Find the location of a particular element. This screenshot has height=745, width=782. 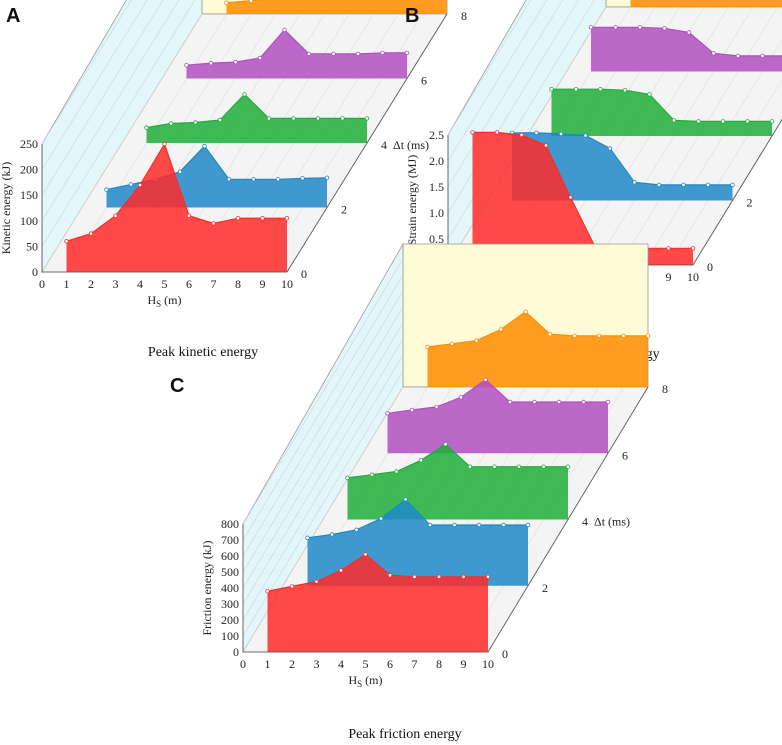

y-tick-label: 200 is located at coordinates (29, 170).